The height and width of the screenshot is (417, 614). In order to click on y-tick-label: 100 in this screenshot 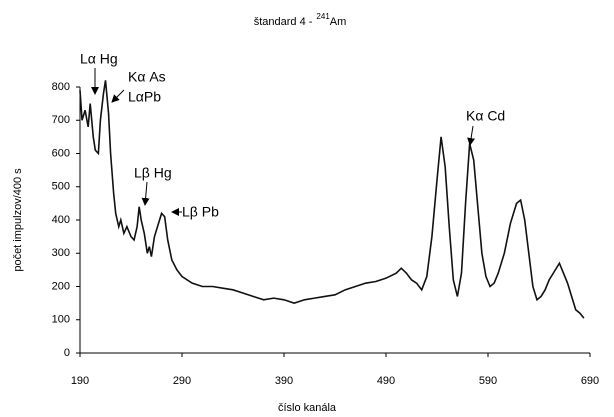, I will do `click(61, 320)`.